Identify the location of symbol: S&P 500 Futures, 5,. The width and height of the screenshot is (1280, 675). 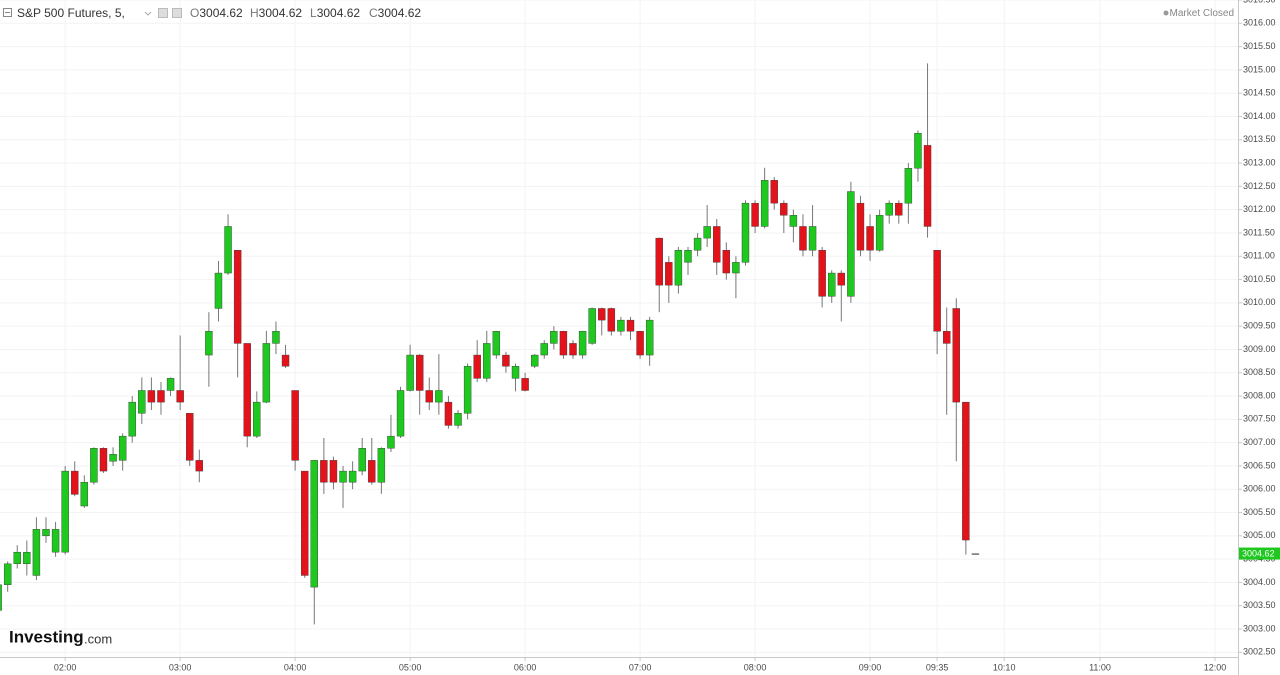
(71, 13).